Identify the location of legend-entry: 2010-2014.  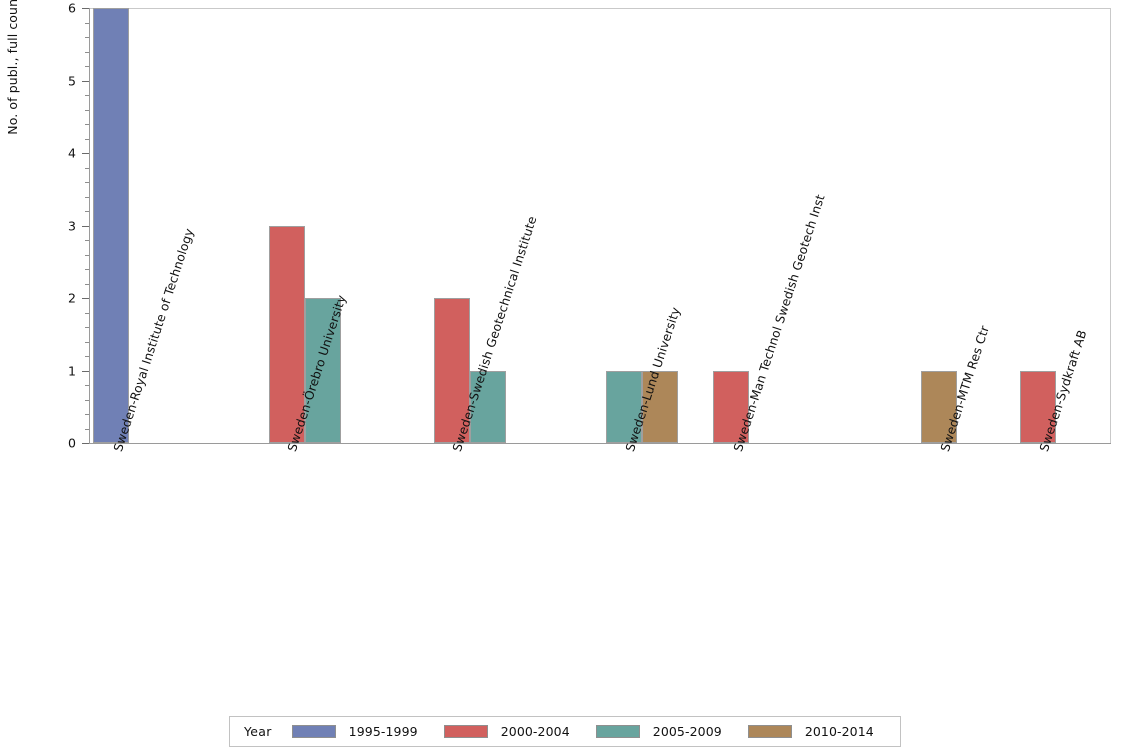
(810, 731).